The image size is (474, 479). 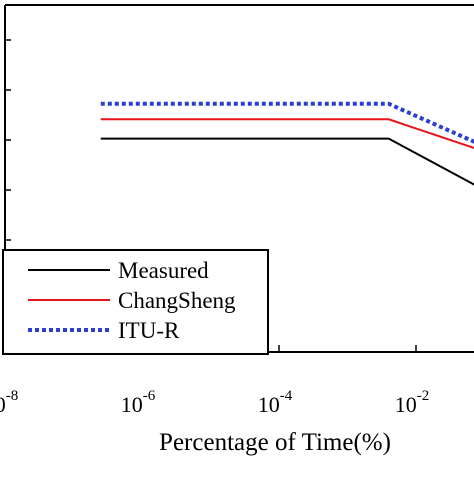 What do you see at coordinates (275, 442) in the screenshot?
I see `x-axis-label: Percentage of Time(%)` at bounding box center [275, 442].